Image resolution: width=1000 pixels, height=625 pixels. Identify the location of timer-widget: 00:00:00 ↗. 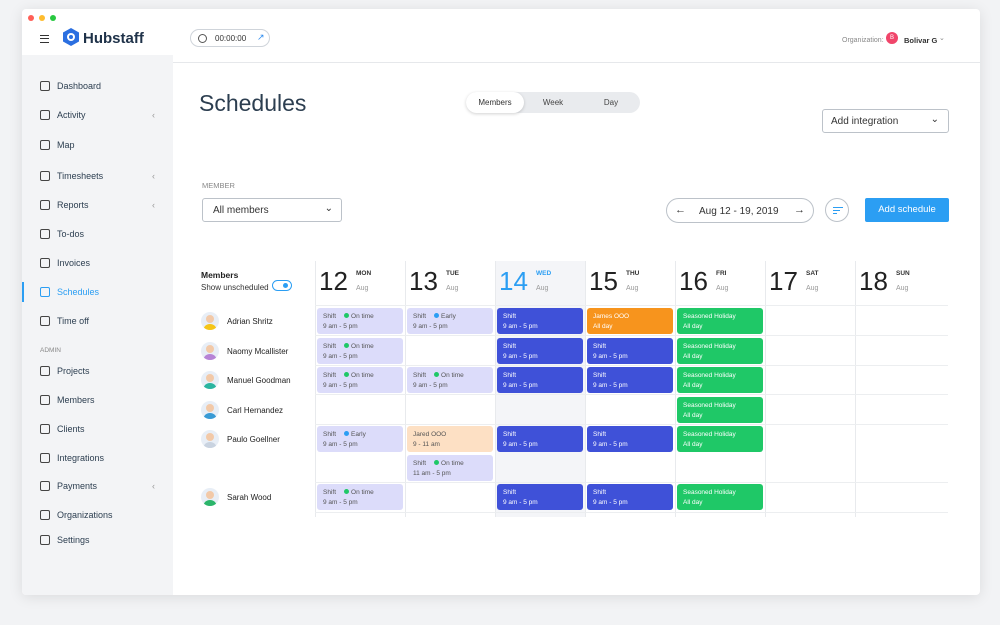
(230, 38).